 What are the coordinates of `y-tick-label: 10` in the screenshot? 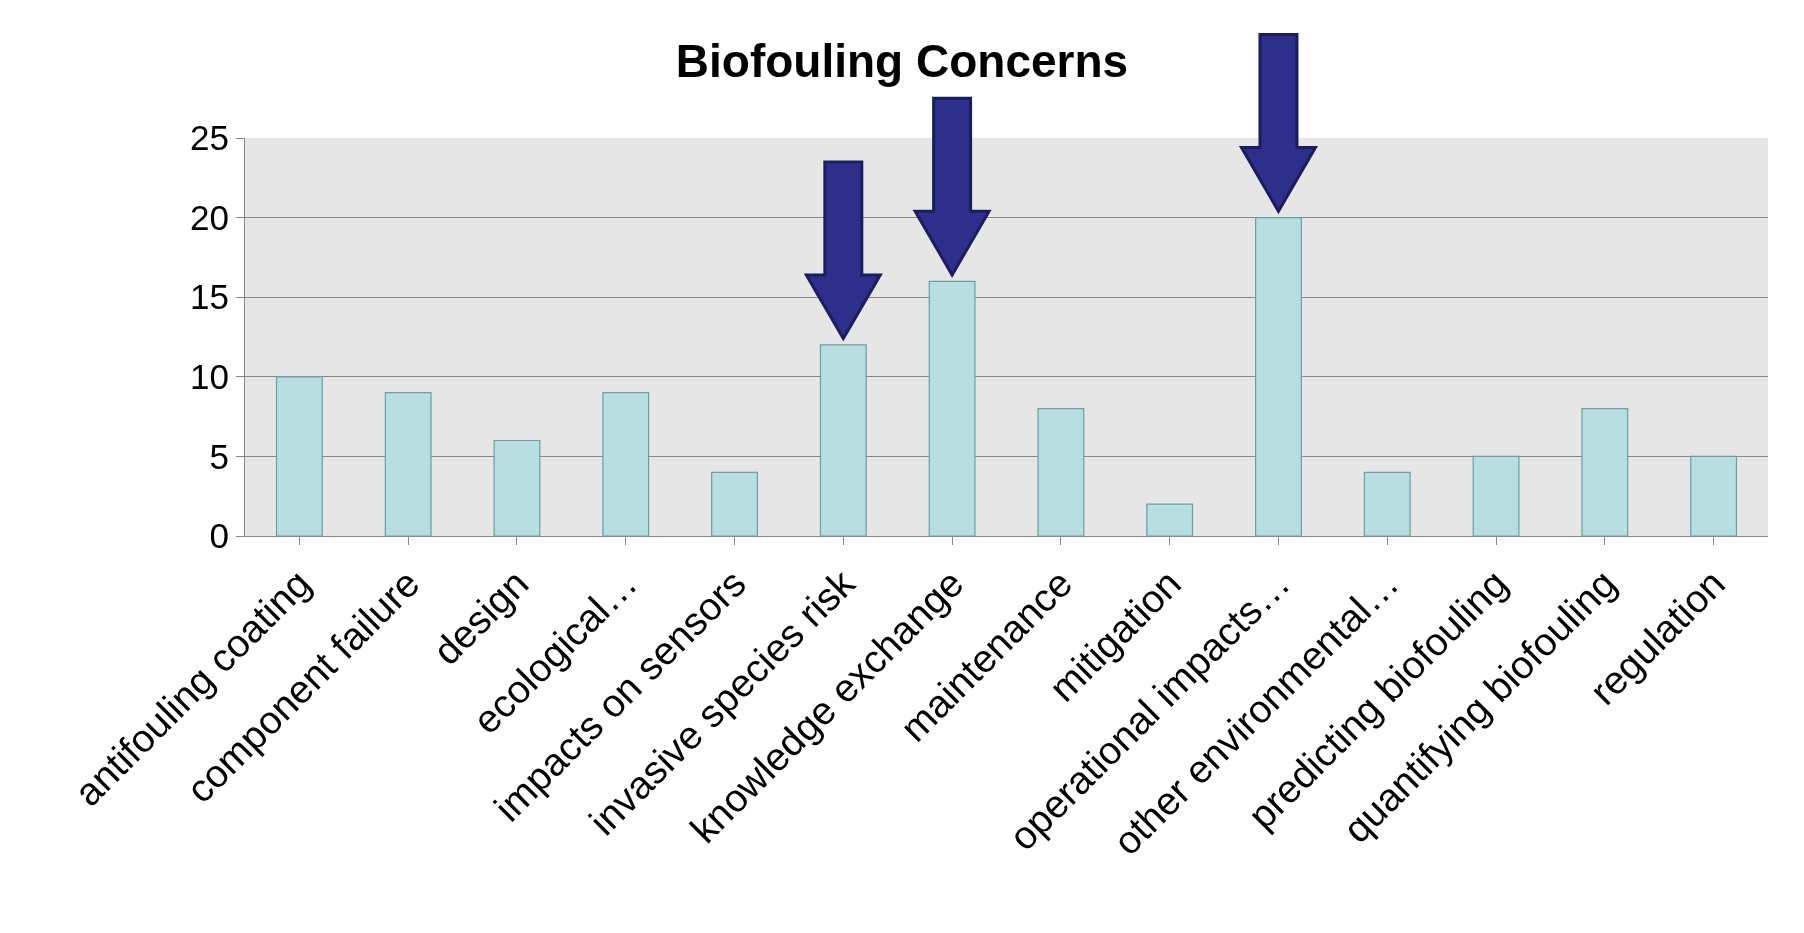 It's located at (209, 377).